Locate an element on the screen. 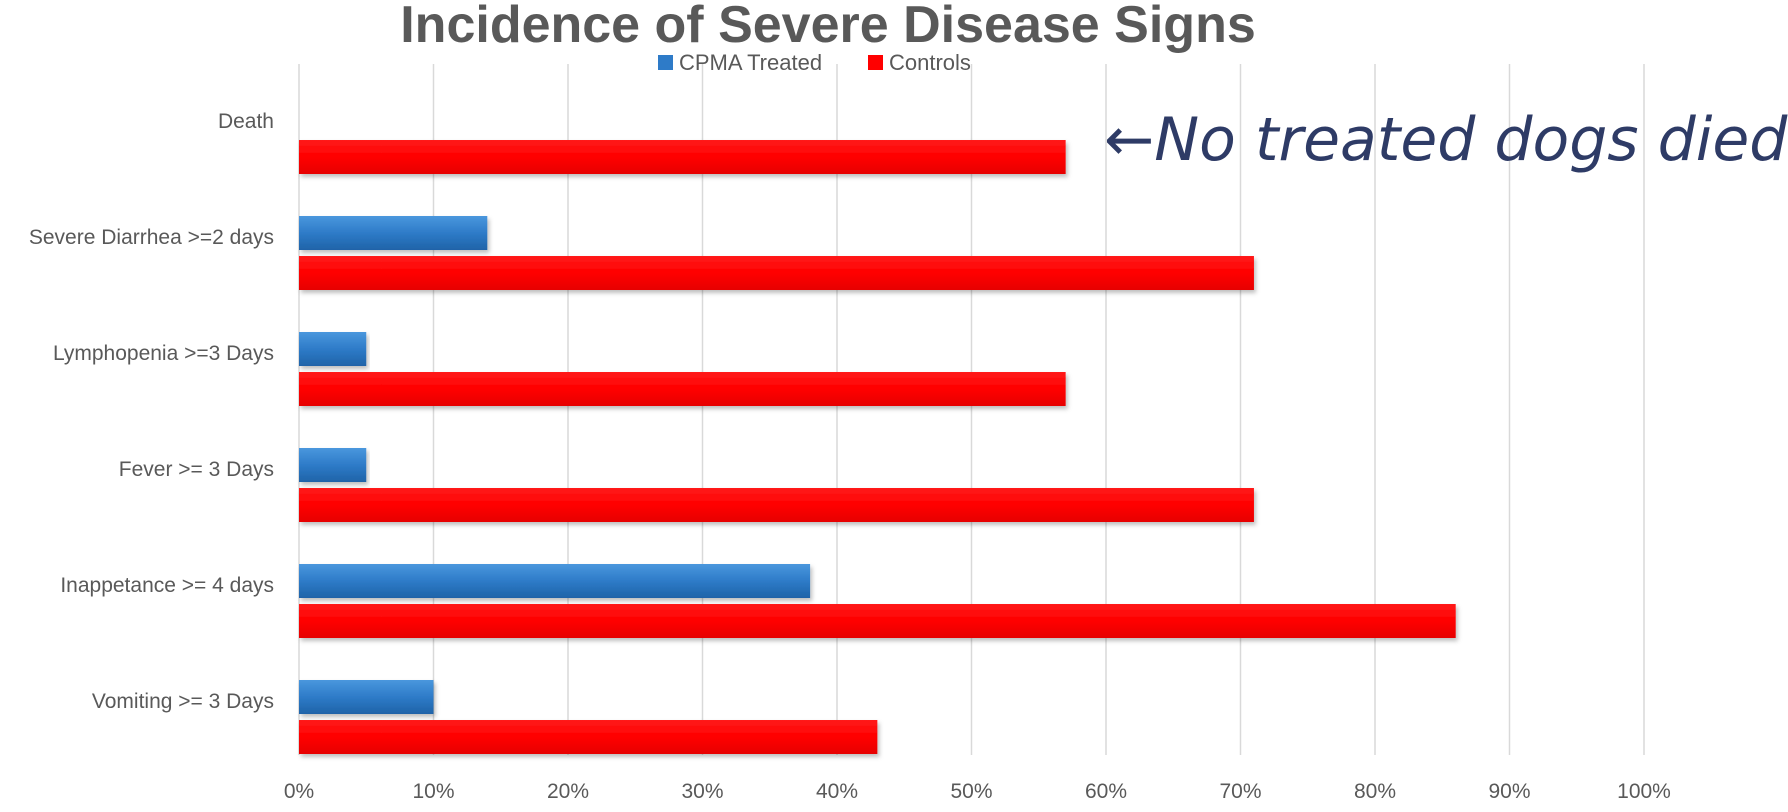 Image resolution: width=1788 pixels, height=812 pixels. bar-controls-death is located at coordinates (682, 157).